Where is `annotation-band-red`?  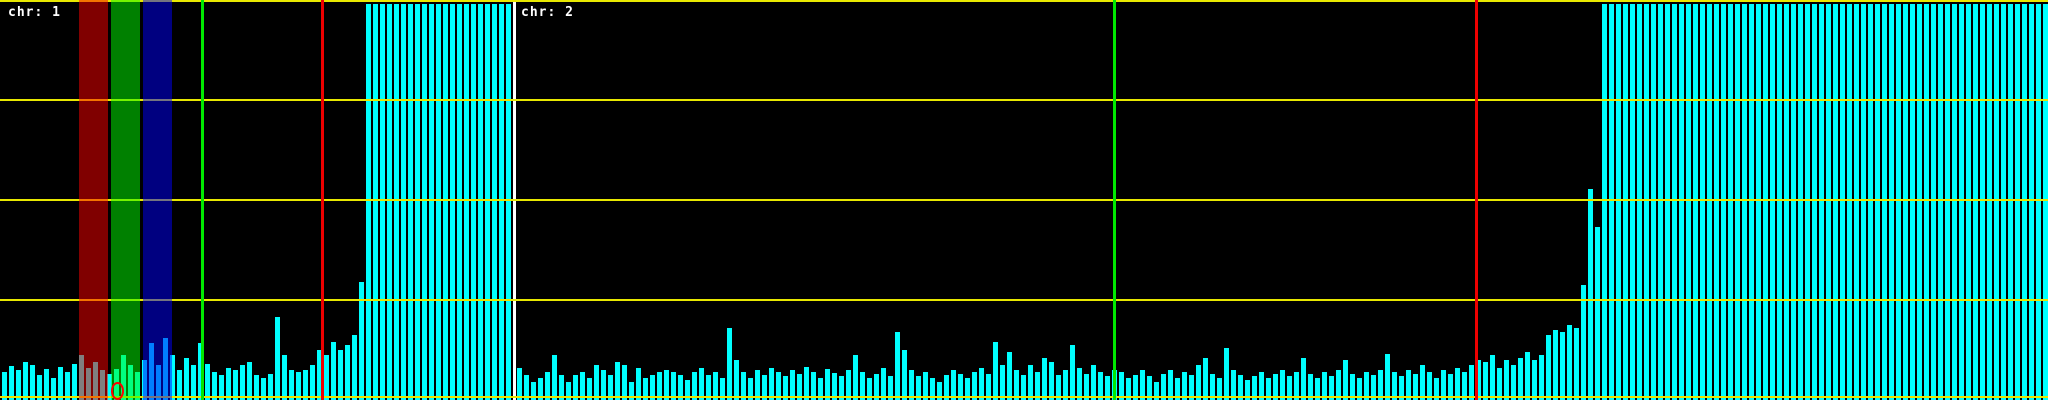 annotation-band-red is located at coordinates (93, 200).